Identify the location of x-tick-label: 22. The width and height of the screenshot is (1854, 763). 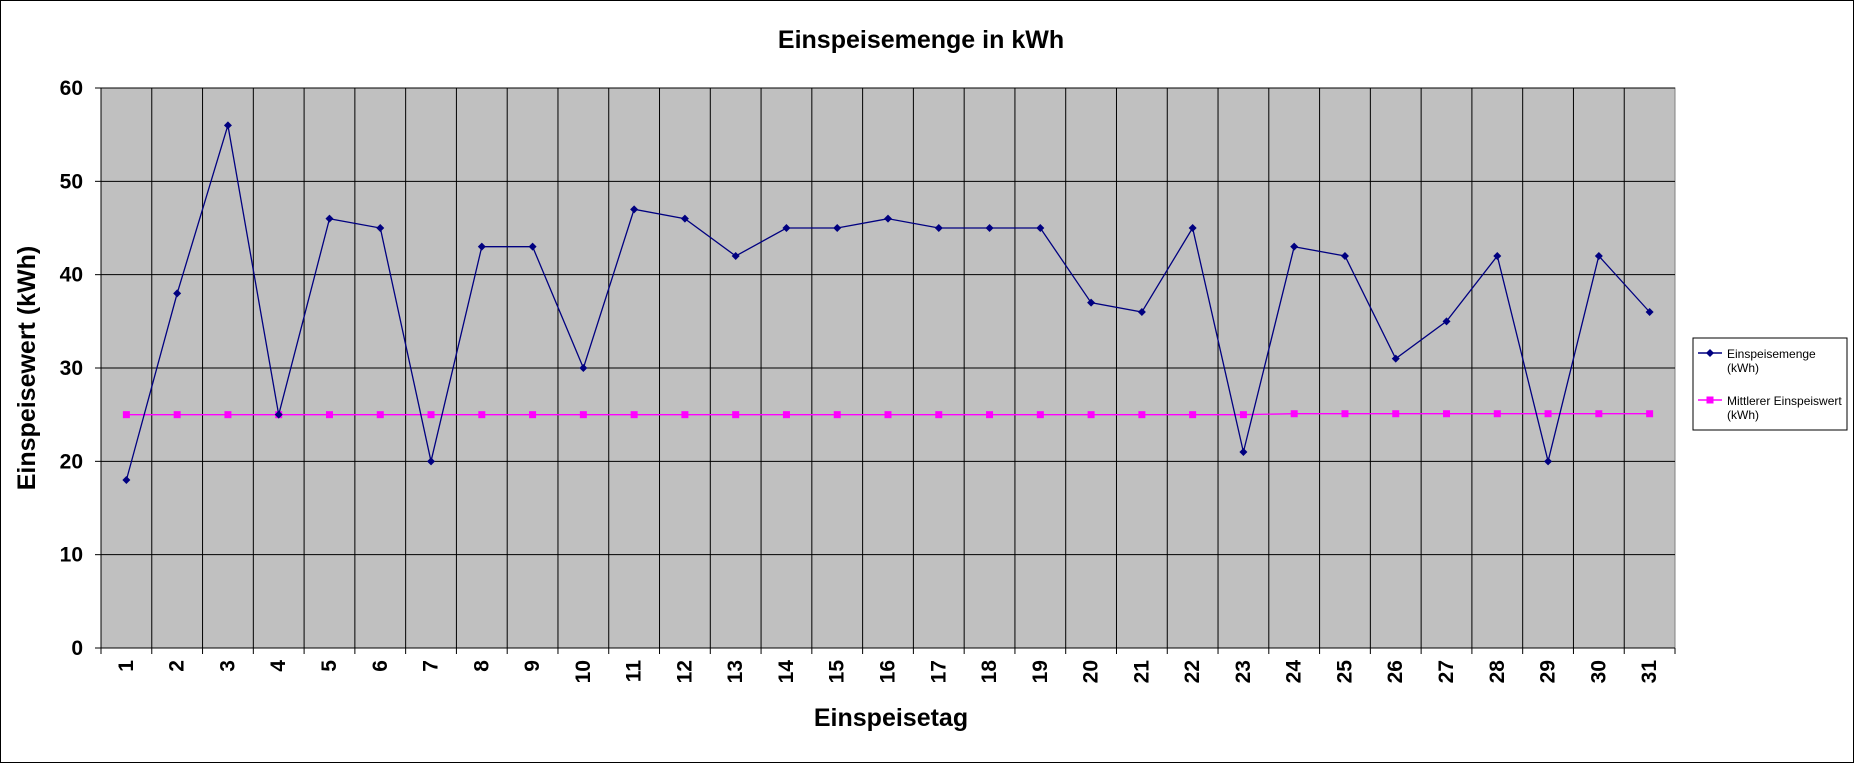
(1192, 671).